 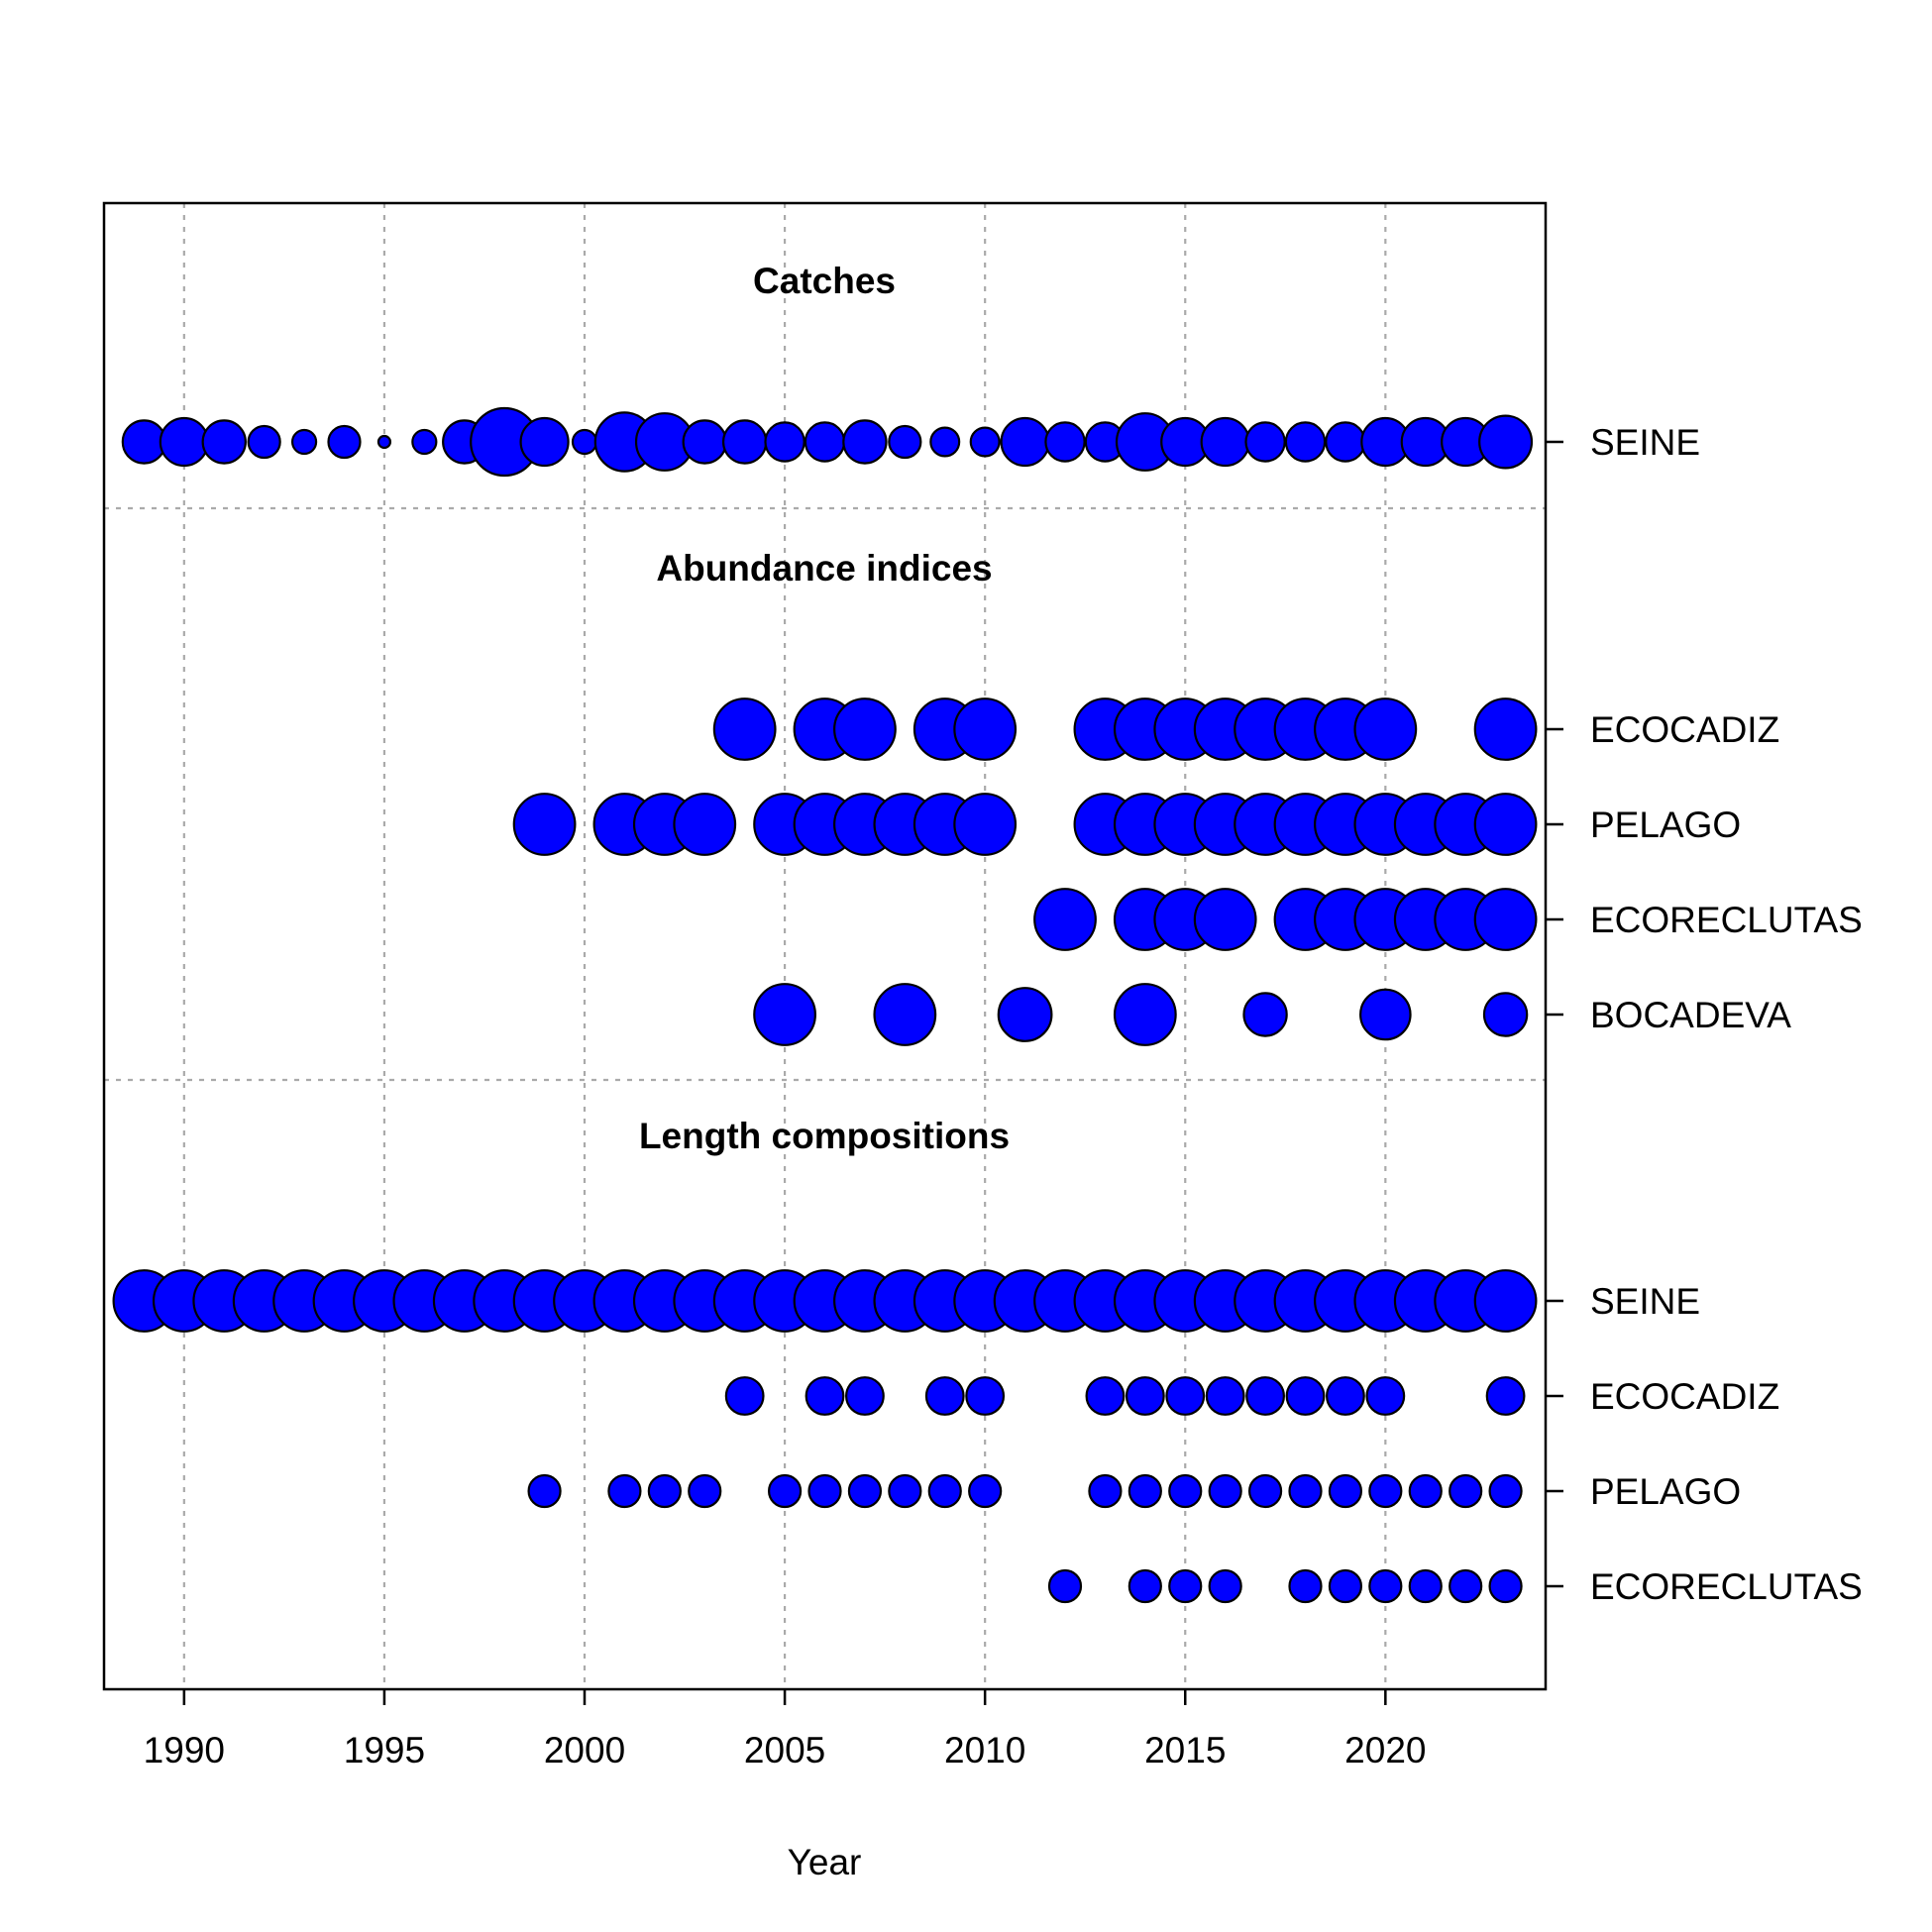 I want to click on x-tick-label: 2015, so click(x=1185, y=1751).